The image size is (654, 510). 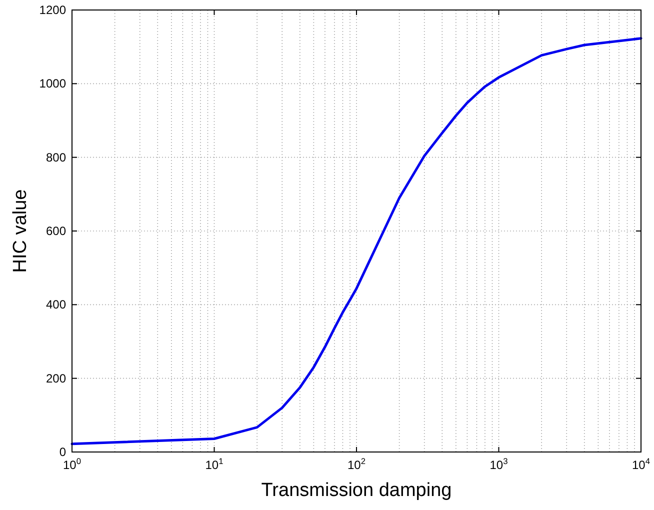 I want to click on x-tick-label: 10$^{3}$, so click(x=499, y=464).